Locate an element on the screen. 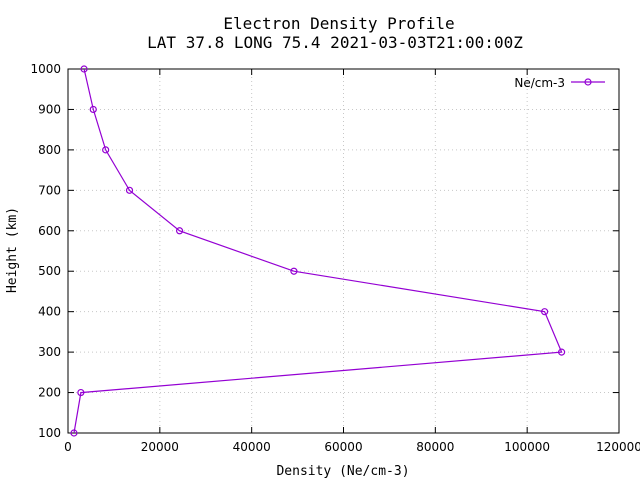 The image size is (640, 480). x-tick-label: 40000 is located at coordinates (252, 447).